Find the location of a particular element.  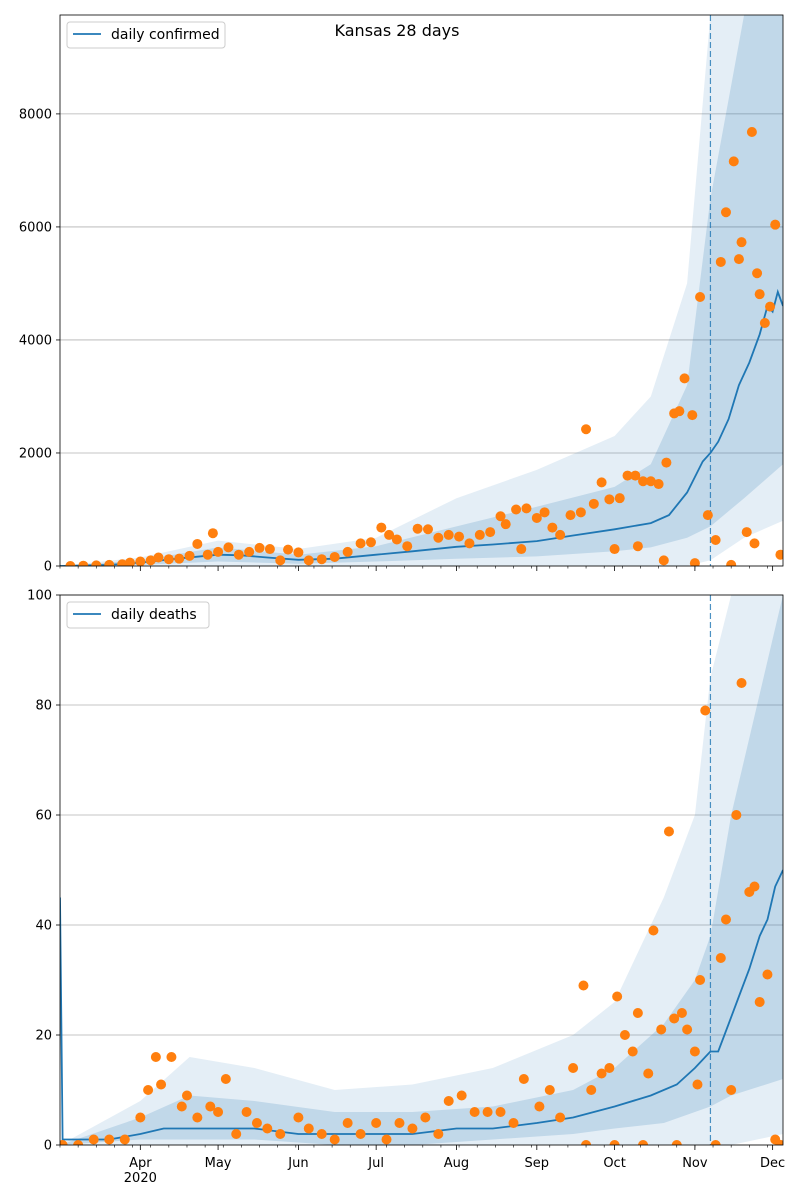

legend: daily deaths is located at coordinates (138, 615).